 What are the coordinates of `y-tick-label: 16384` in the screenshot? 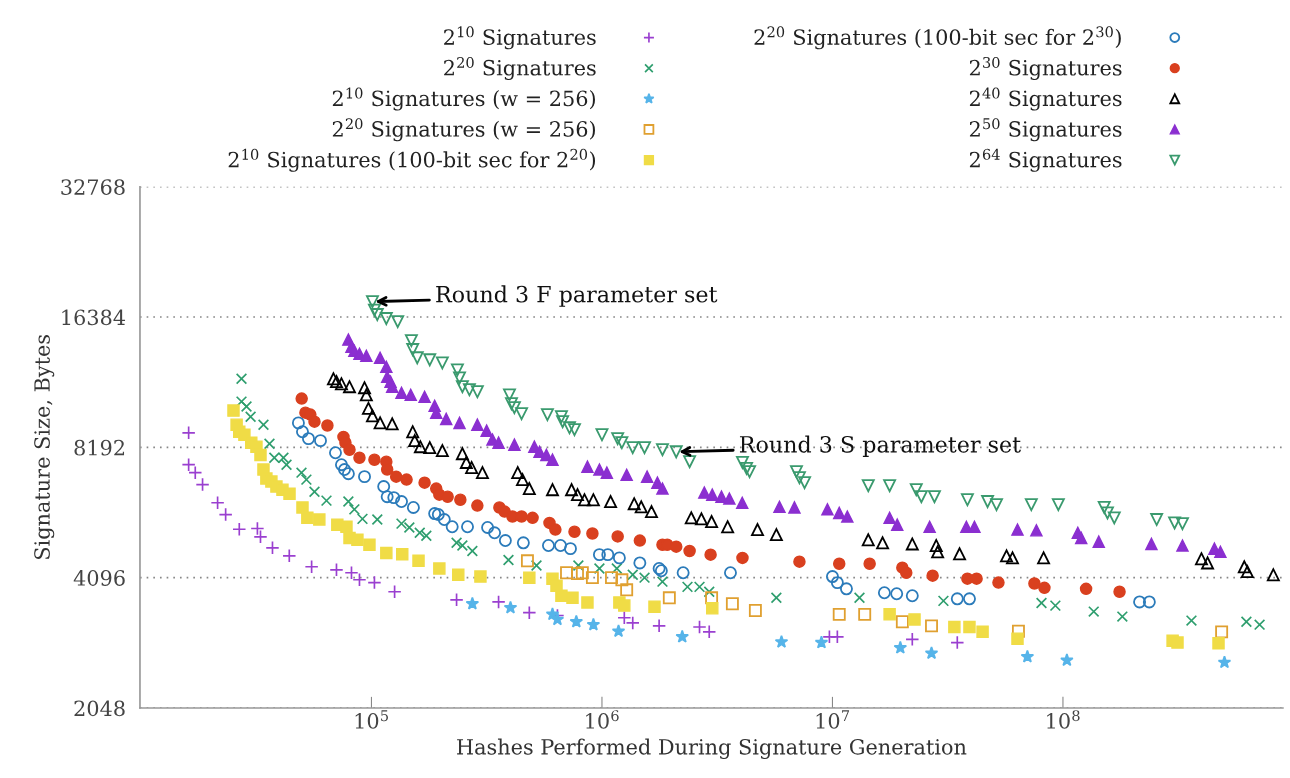 It's located at (94, 317).